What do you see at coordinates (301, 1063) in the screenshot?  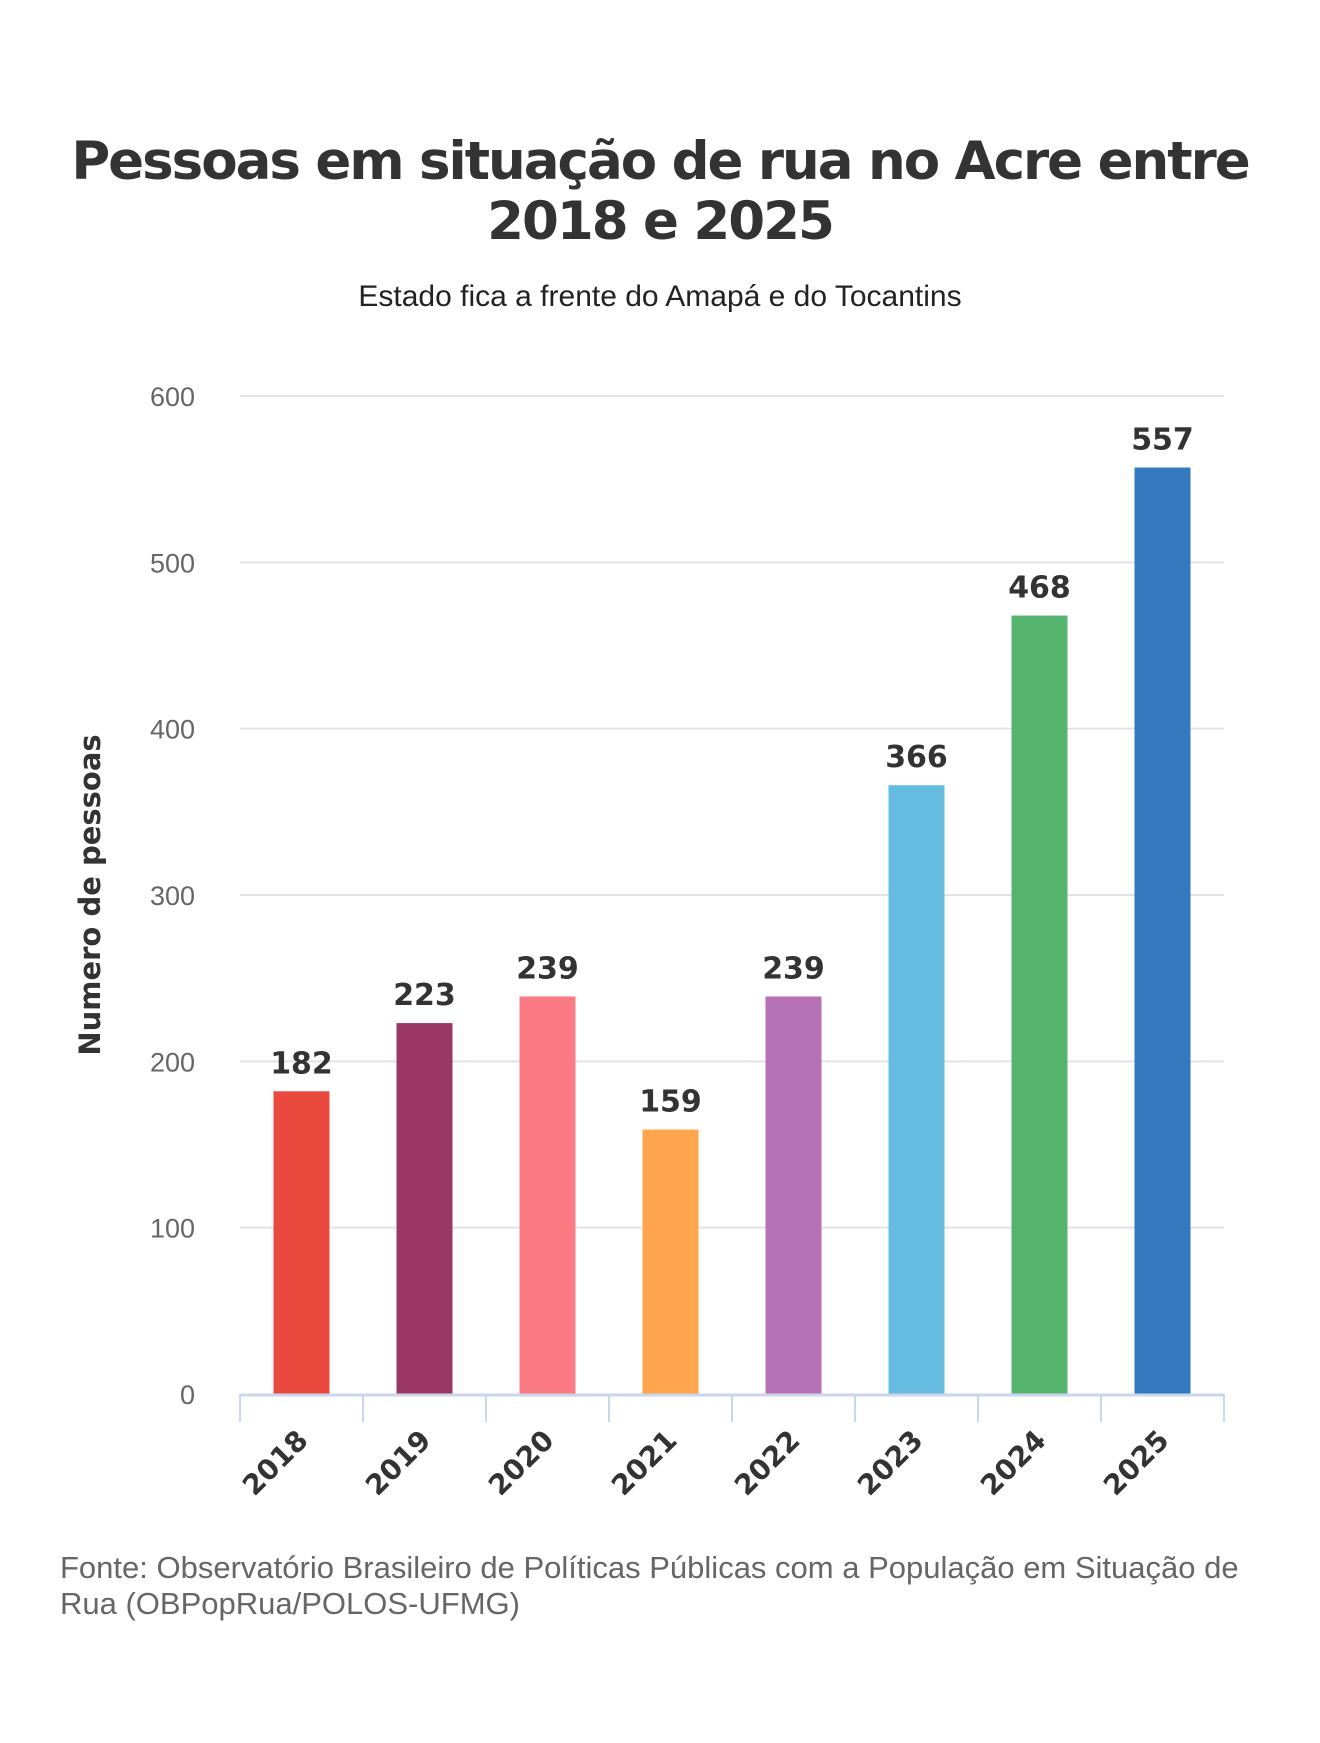 I see `data-label: 182` at bounding box center [301, 1063].